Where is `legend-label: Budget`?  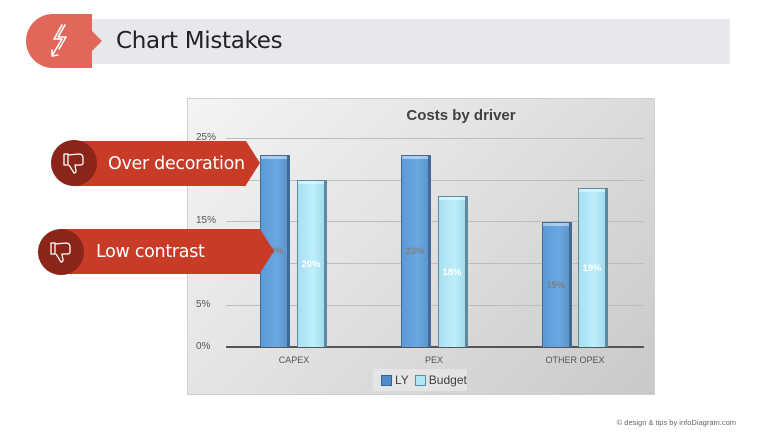
legend-label: Budget is located at coordinates (447, 380).